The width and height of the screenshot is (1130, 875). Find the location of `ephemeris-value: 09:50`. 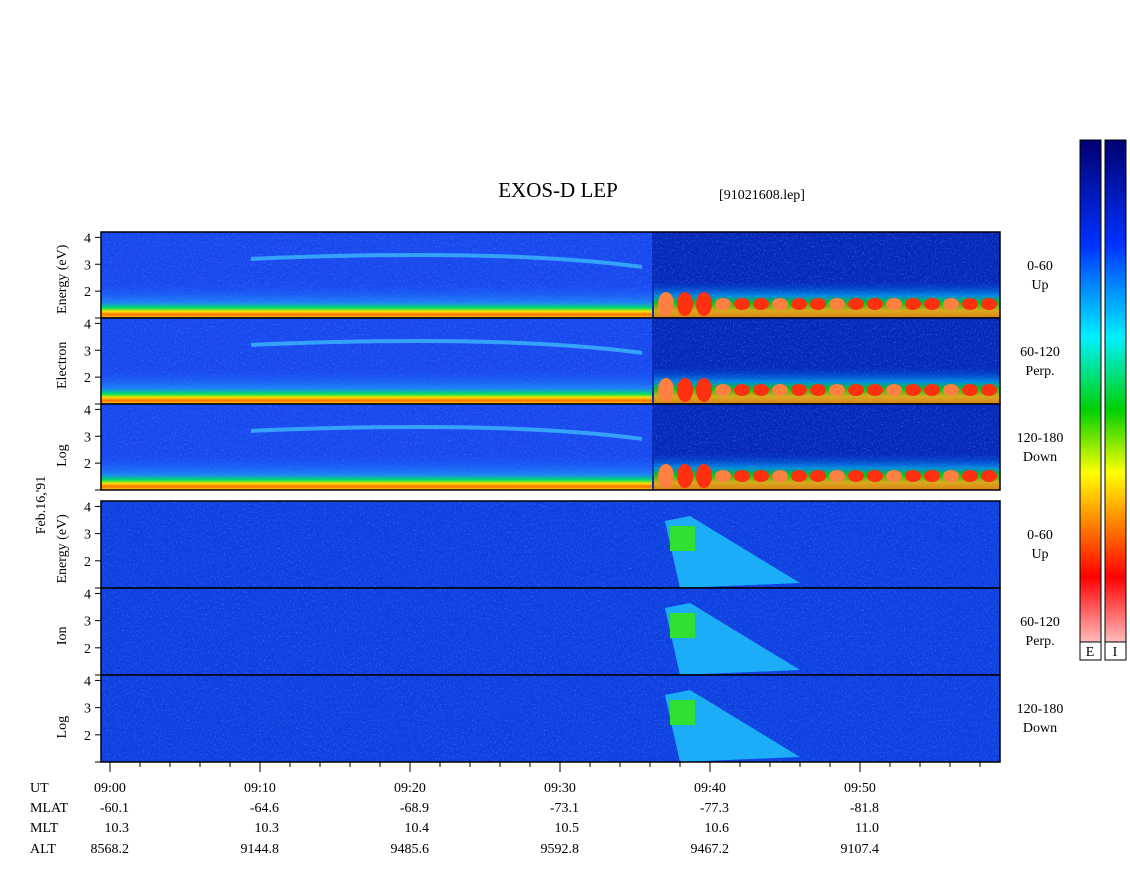

ephemeris-value: 09:50 is located at coordinates (860, 788).